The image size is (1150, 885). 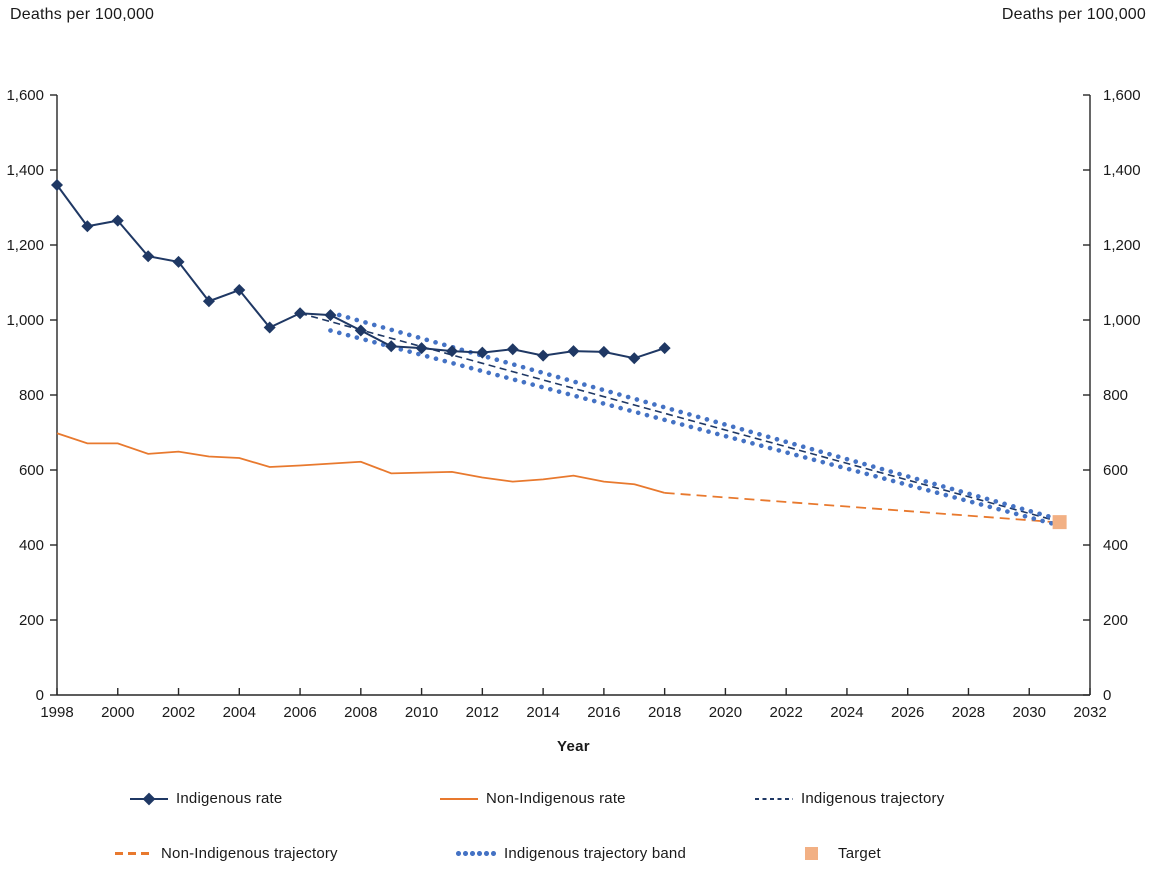 I want to click on y-axis-label-right: 600, so click(x=1115, y=470).